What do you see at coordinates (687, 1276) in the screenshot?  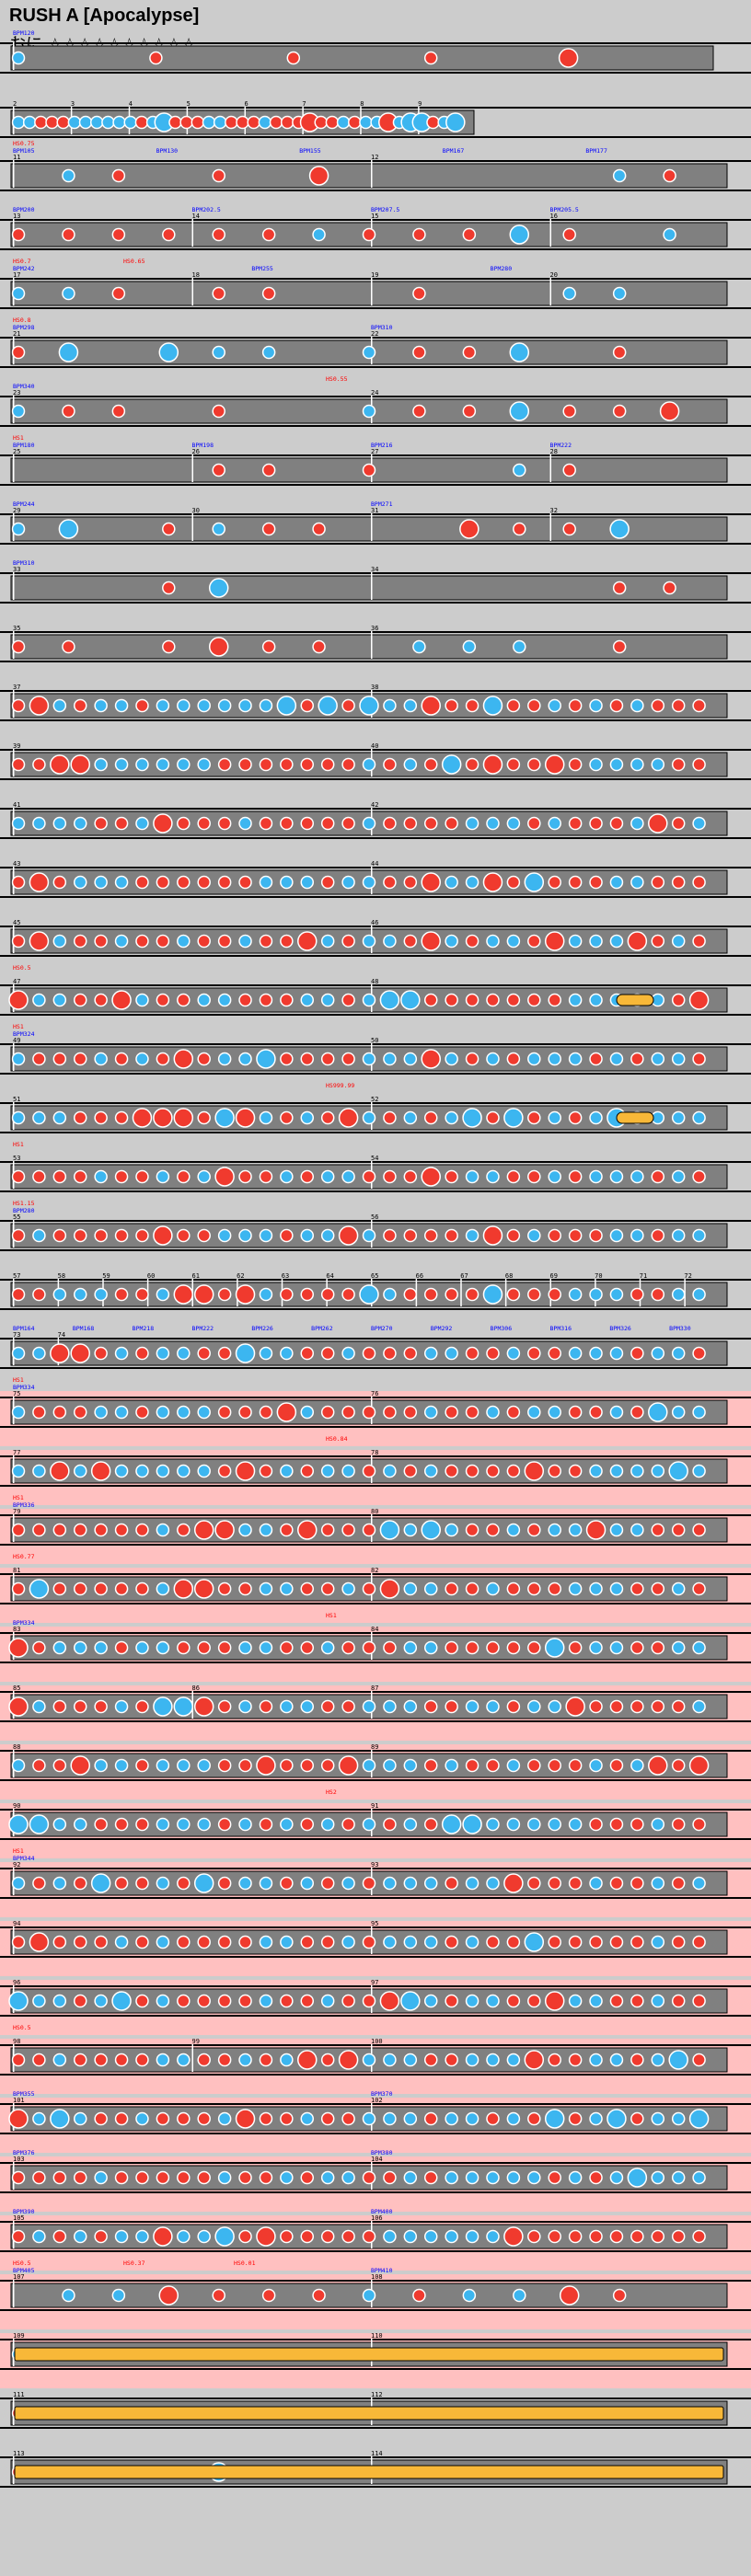 I see `measure-number: 72` at bounding box center [687, 1276].